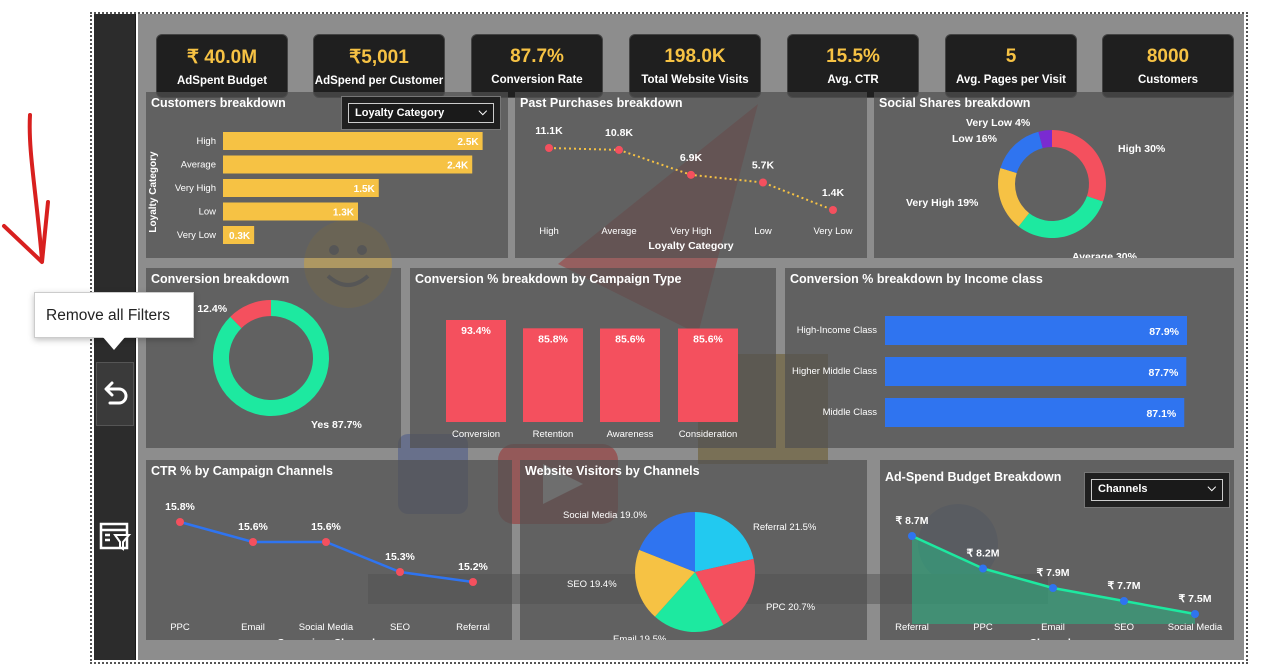 The width and height of the screenshot is (1264, 666). What do you see at coordinates (955, 103) in the screenshot?
I see `panel-title: Social Shares breakdown` at bounding box center [955, 103].